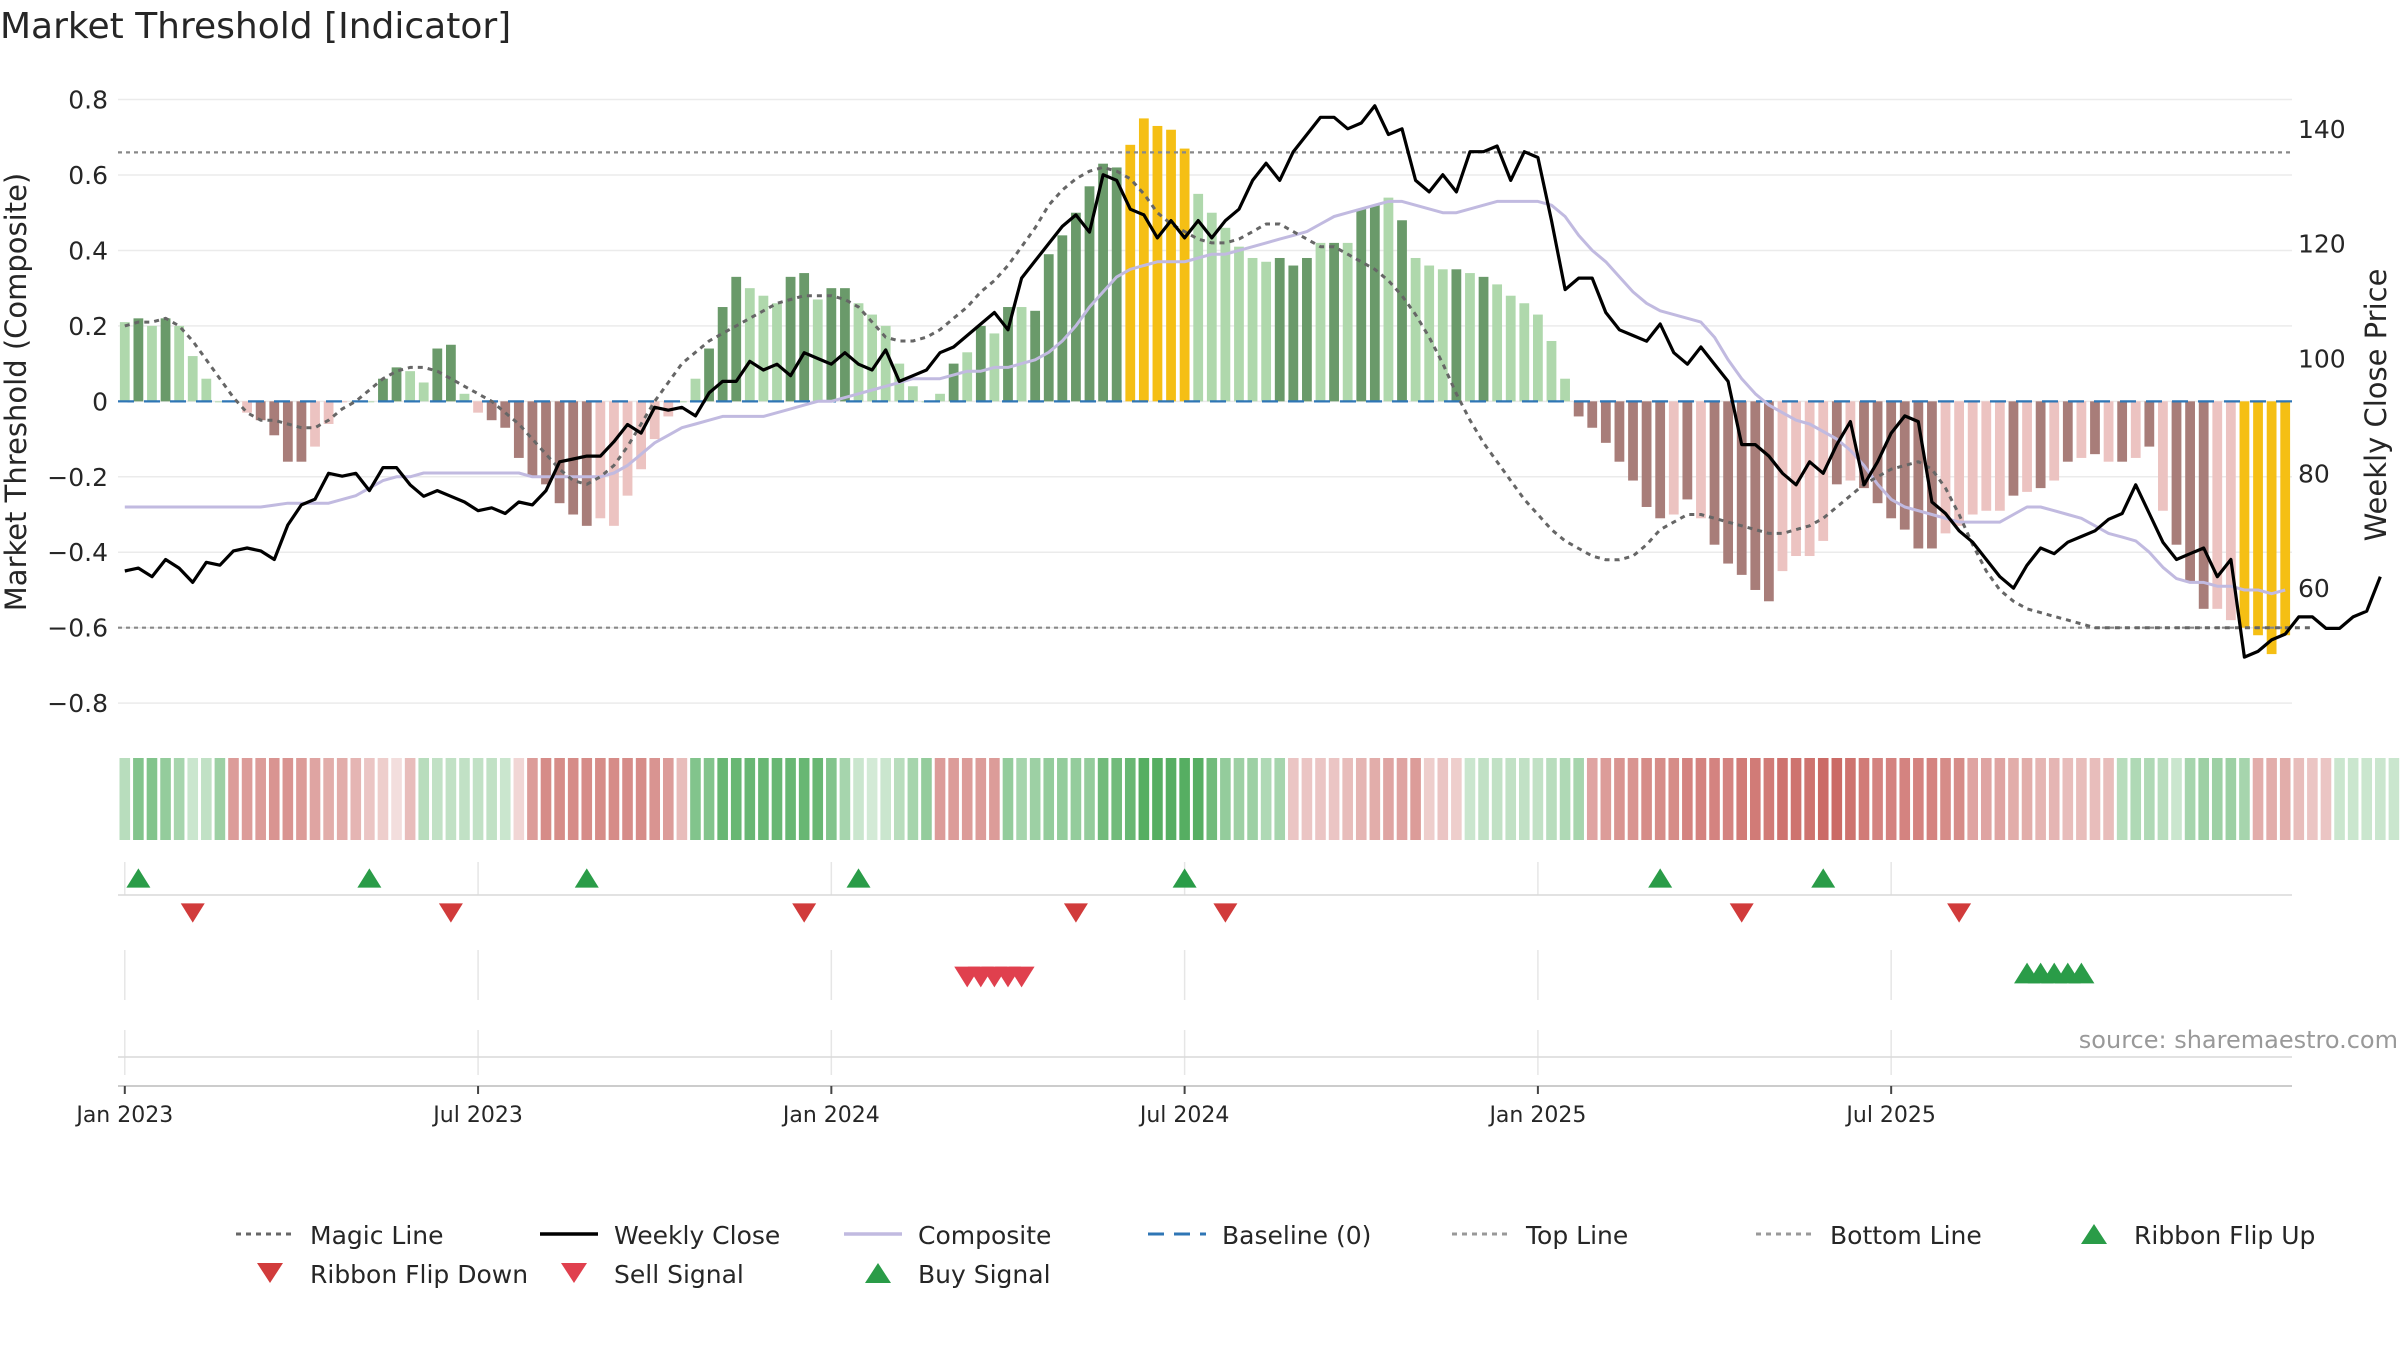 The image size is (2400, 1350). Describe the element at coordinates (340, 1235) in the screenshot. I see `legend-item: Magic Line` at that location.